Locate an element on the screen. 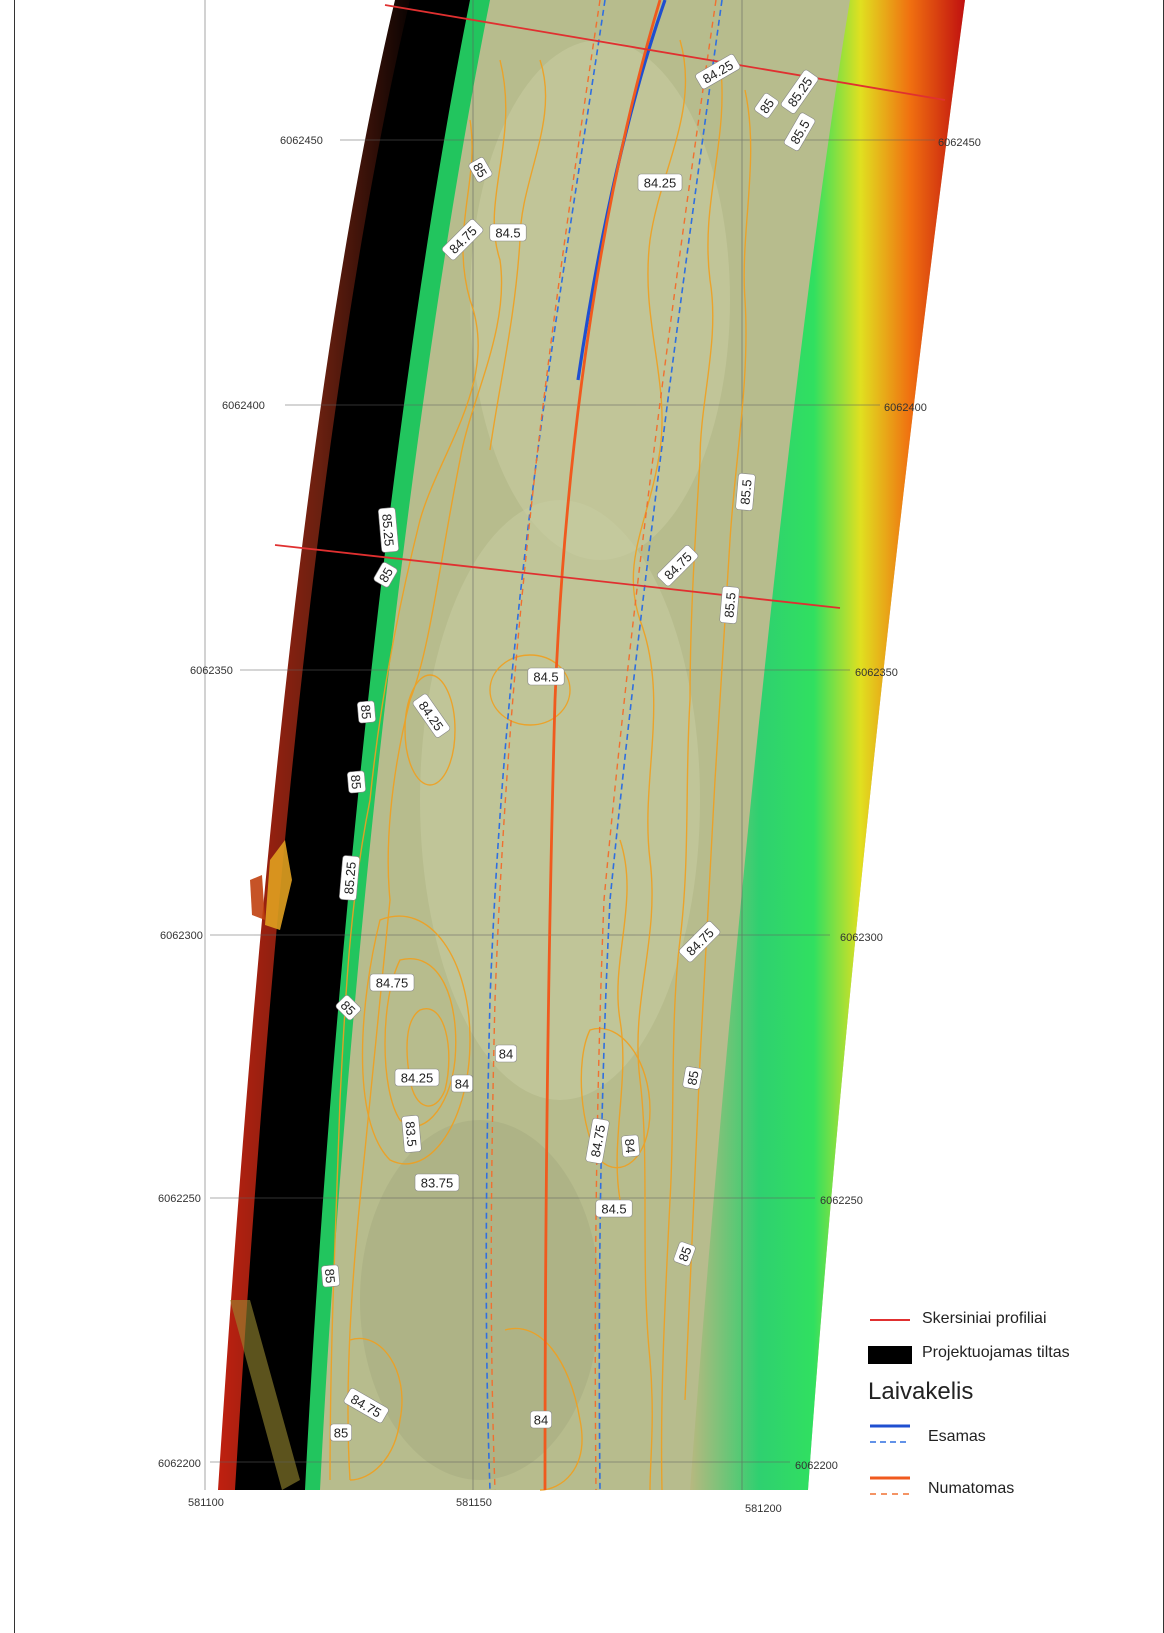  contour-value: 83.75 is located at coordinates (437, 1183).